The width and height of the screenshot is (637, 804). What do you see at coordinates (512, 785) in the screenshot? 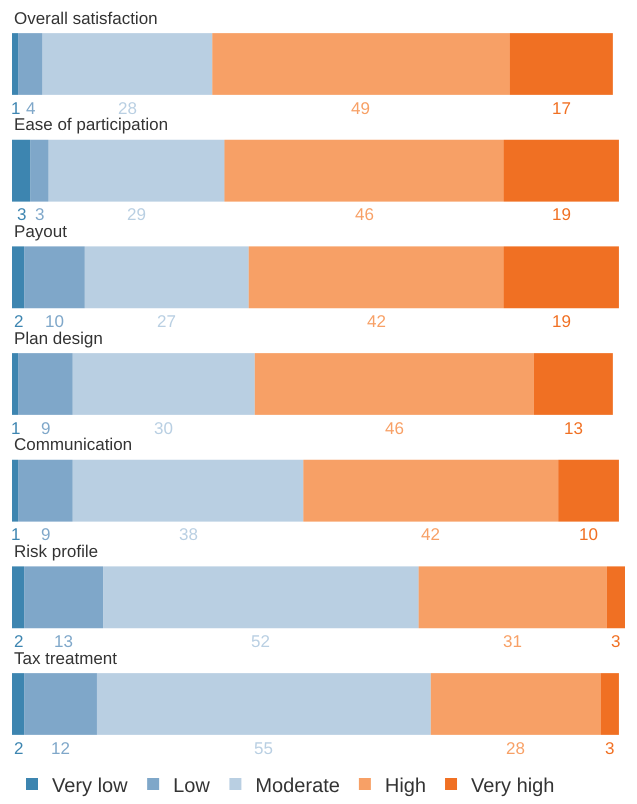
I see `legend-label: Very high` at bounding box center [512, 785].